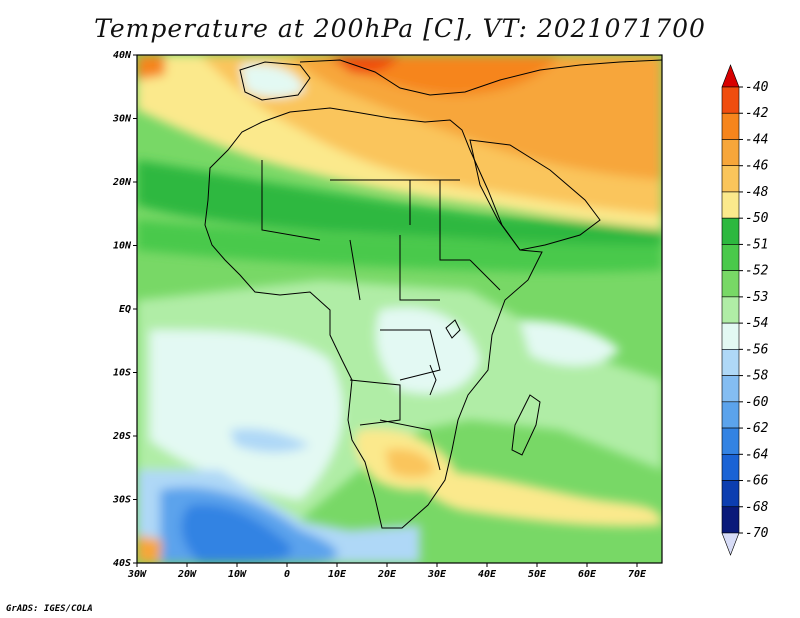 The height and width of the screenshot is (618, 800). I want to click on lon-label: 40E, so click(487, 574).